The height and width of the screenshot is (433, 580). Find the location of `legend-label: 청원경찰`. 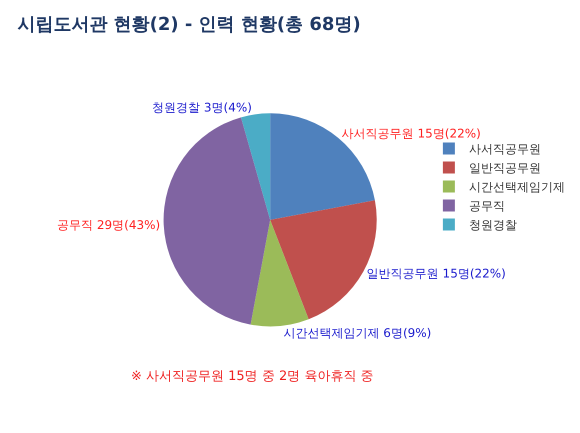

legend-label: 청원경찰 is located at coordinates (492, 225).